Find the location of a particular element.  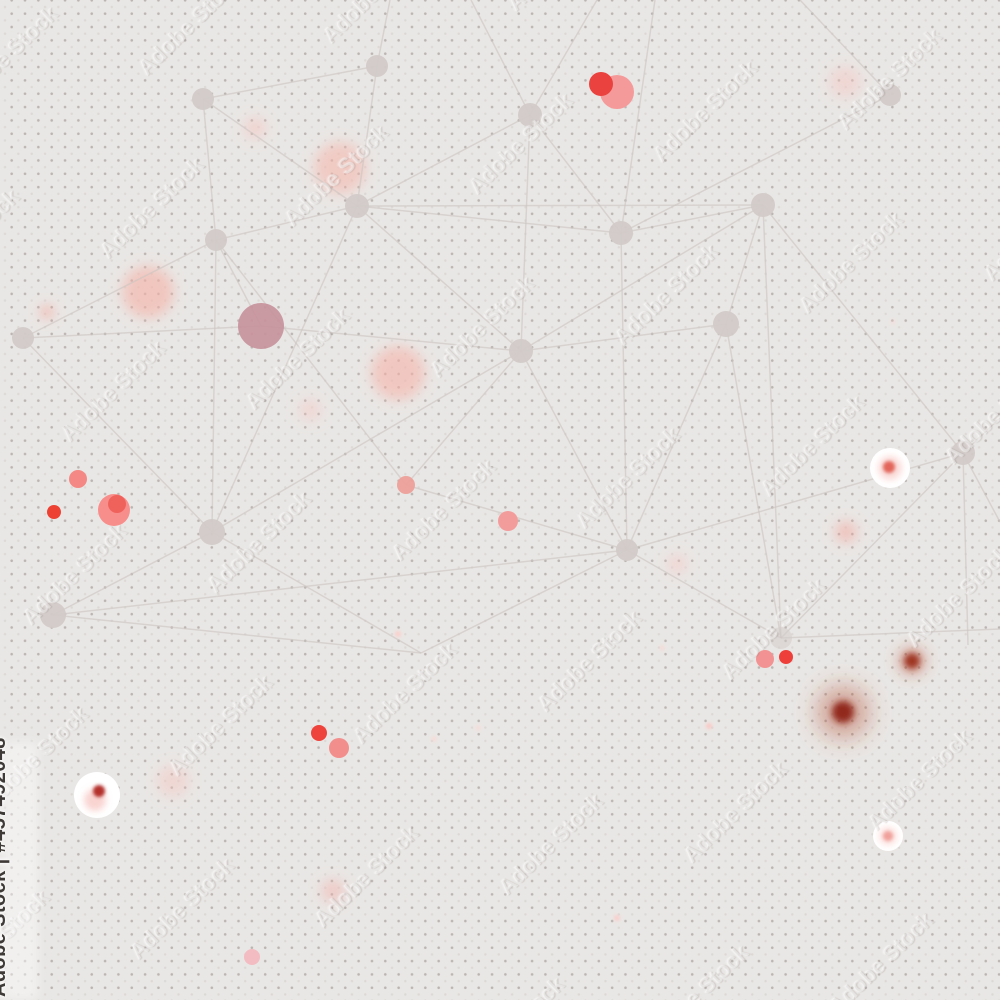

stock-id-watermark: Adobe Stock | #457492048 is located at coordinates (5, 867).